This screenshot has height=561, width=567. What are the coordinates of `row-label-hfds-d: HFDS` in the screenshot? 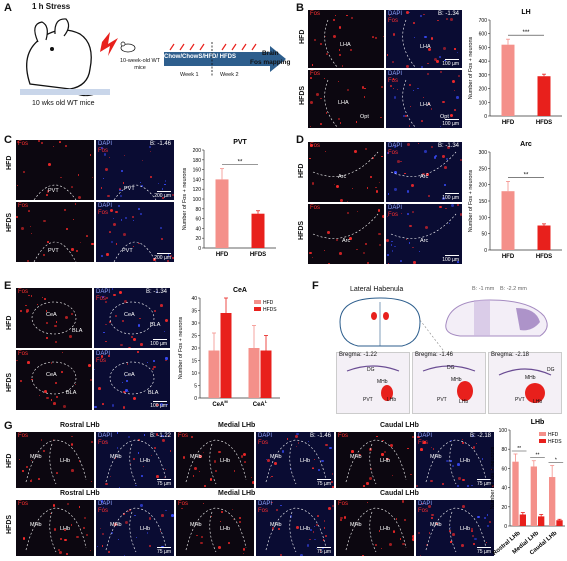 It's located at (301, 230).